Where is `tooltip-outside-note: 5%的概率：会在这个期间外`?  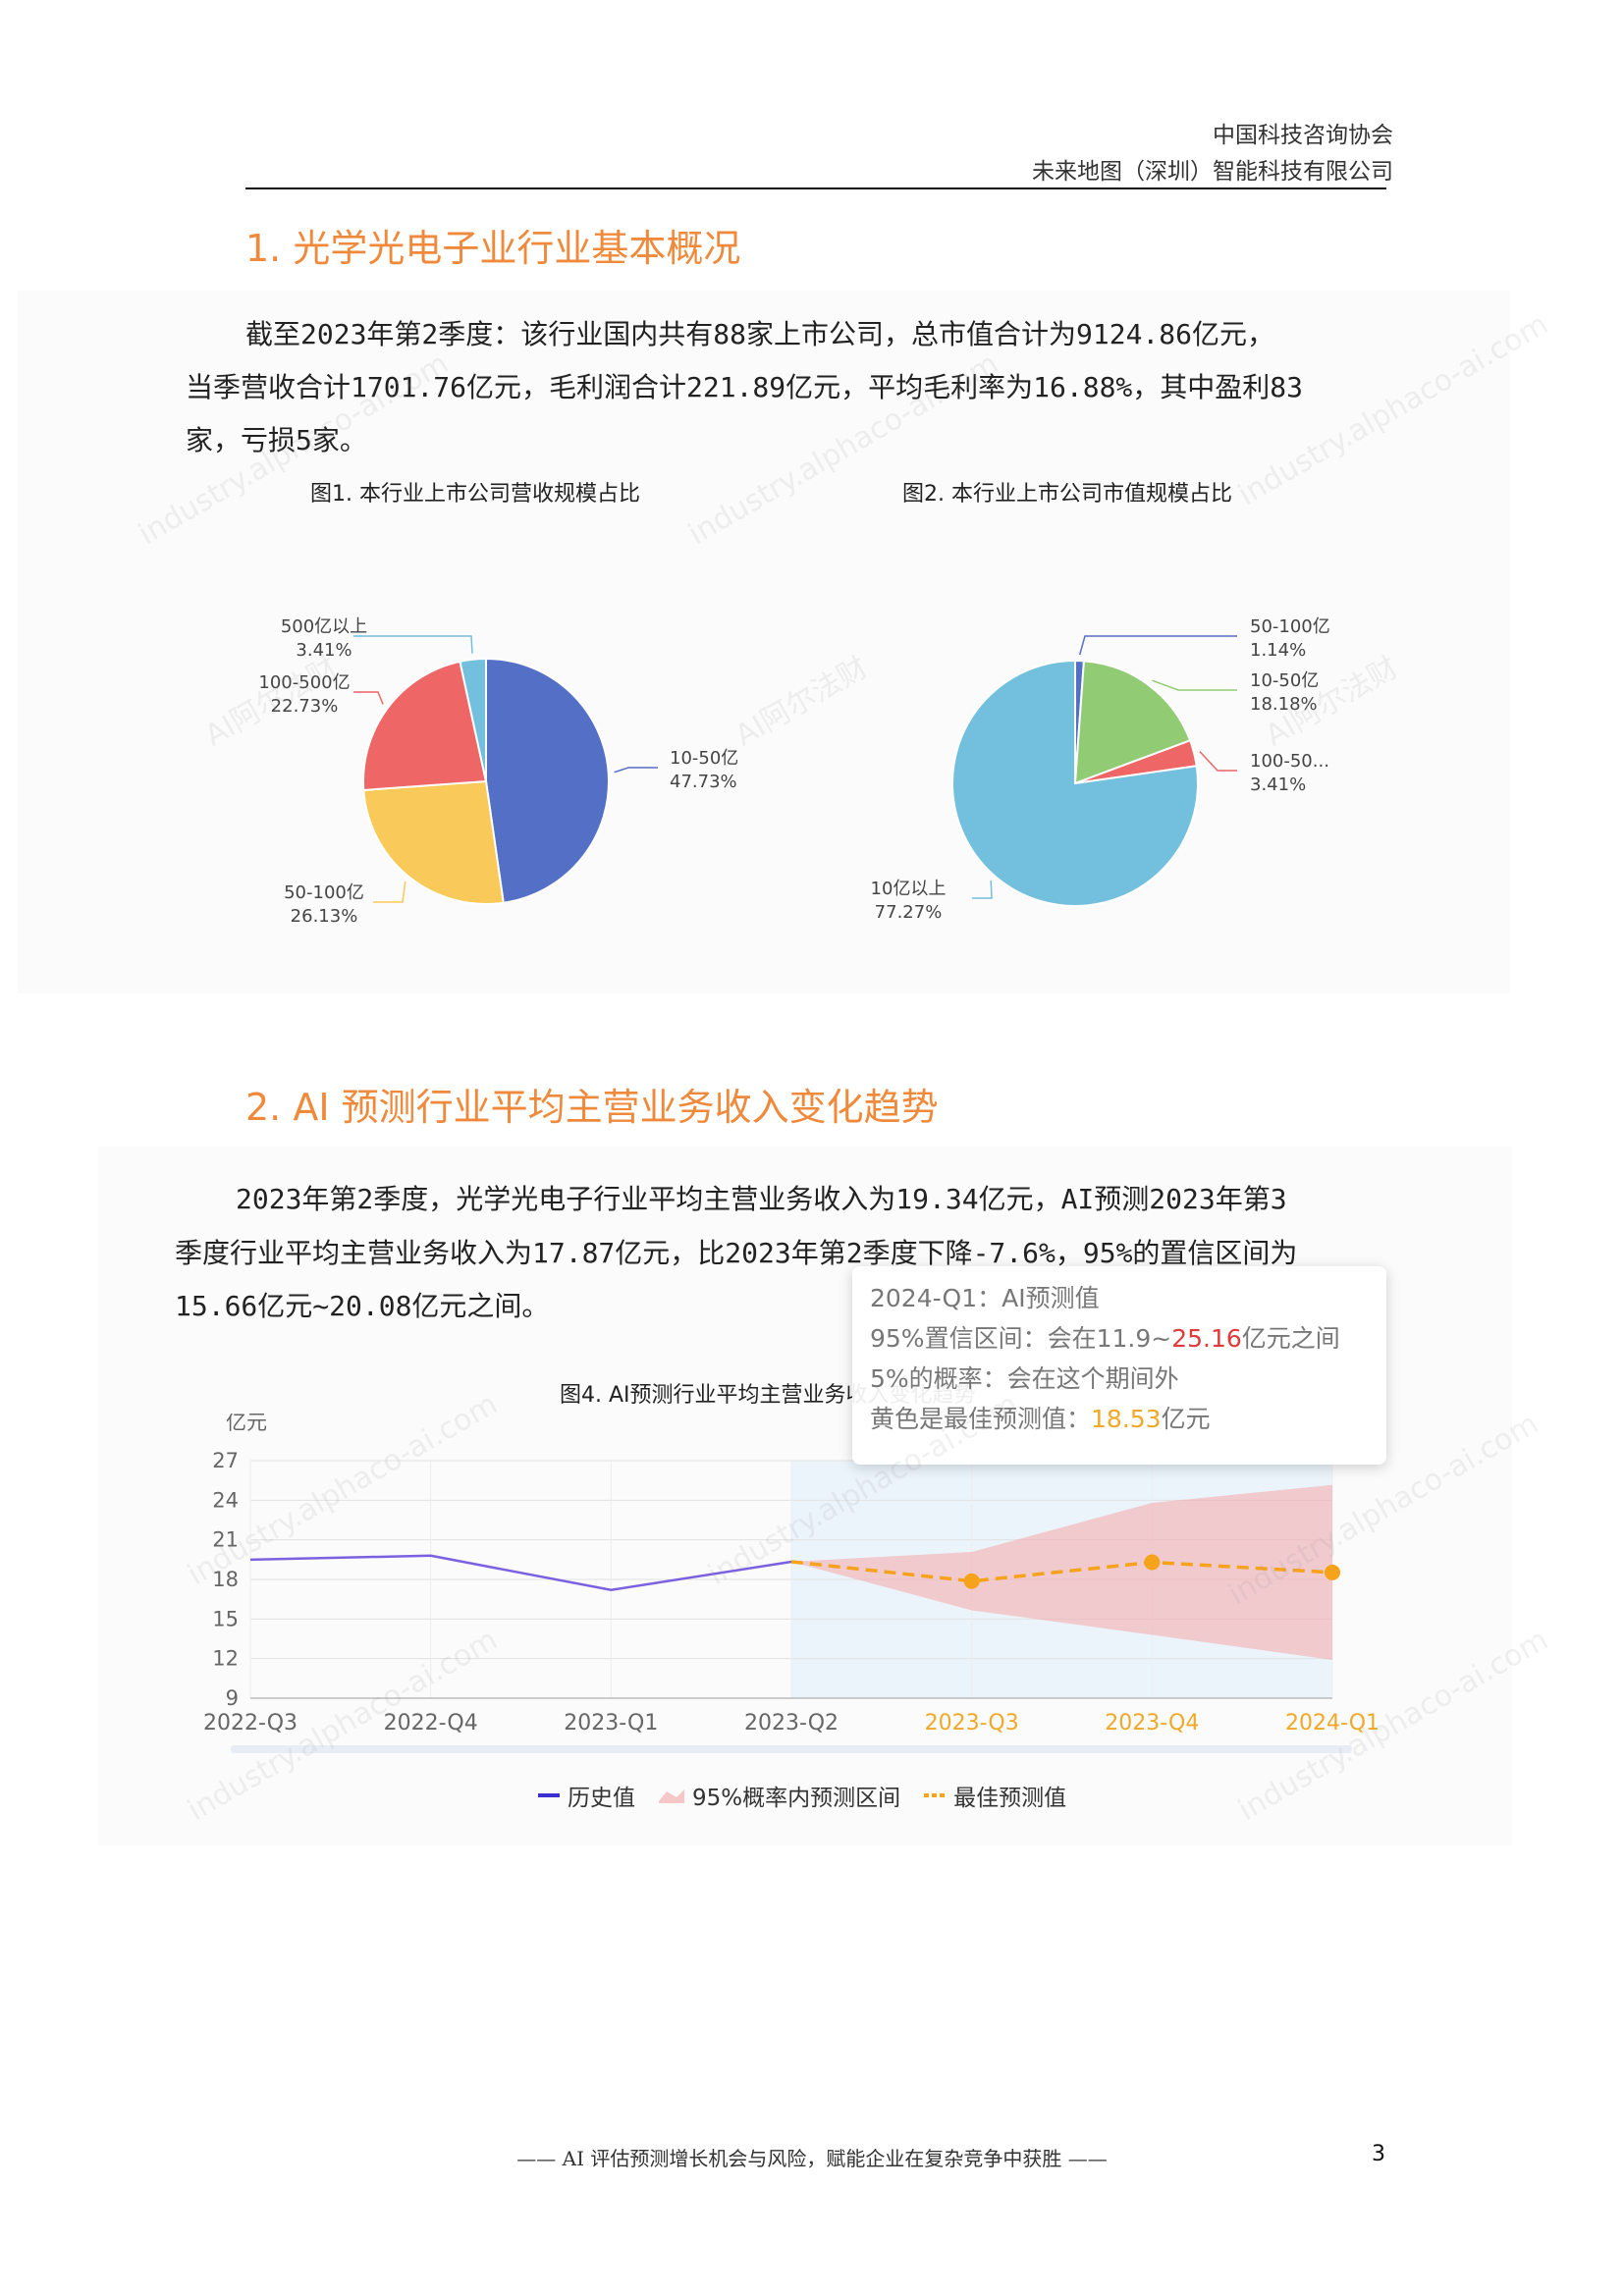 tooltip-outside-note: 5%的概率：会在这个期间外 is located at coordinates (1024, 1378).